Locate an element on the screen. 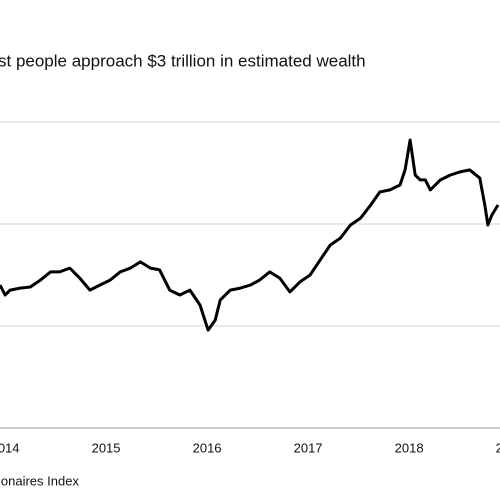 This screenshot has width=500, height=500. x-tick-label: 2018 is located at coordinates (409, 447).